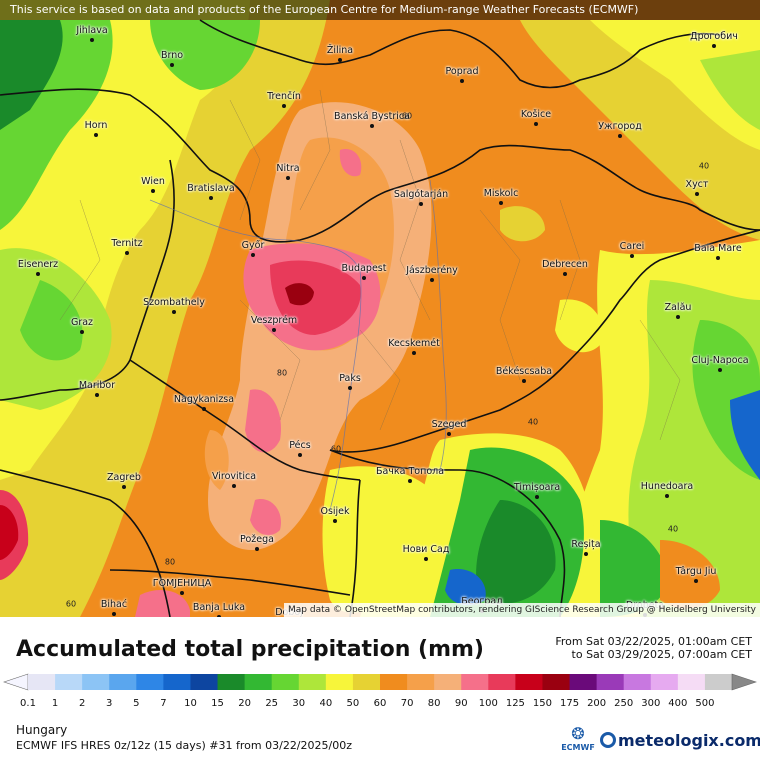 This screenshot has height=760, width=760. Describe the element at coordinates (653, 641) in the screenshot. I see `date-from: From Sat 03/22/2025, 01:00am CET` at that location.